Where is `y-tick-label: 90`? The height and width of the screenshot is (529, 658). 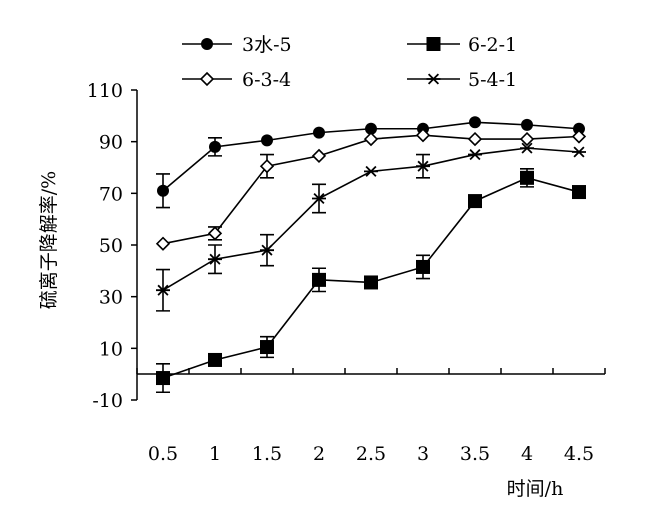 y-tick-label: 90 is located at coordinates (111, 143).